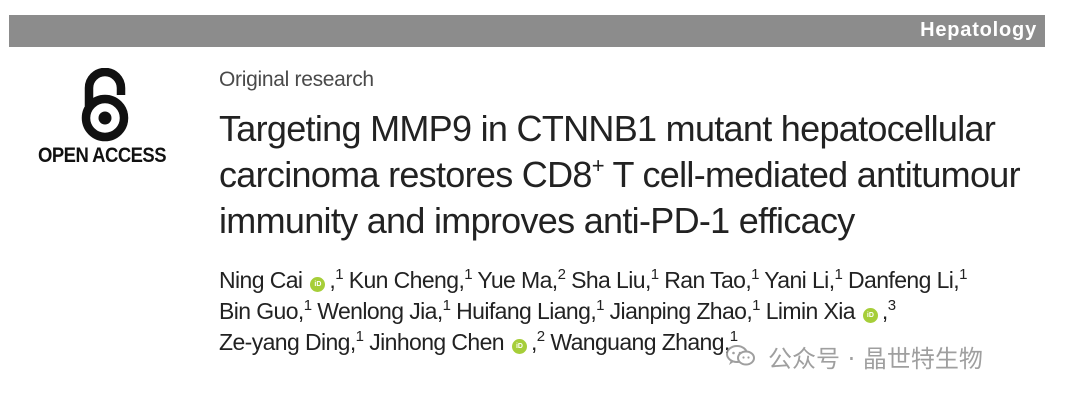 The height and width of the screenshot is (400, 1080). I want to click on author: Ning Cai iD ,1, so click(281, 279).